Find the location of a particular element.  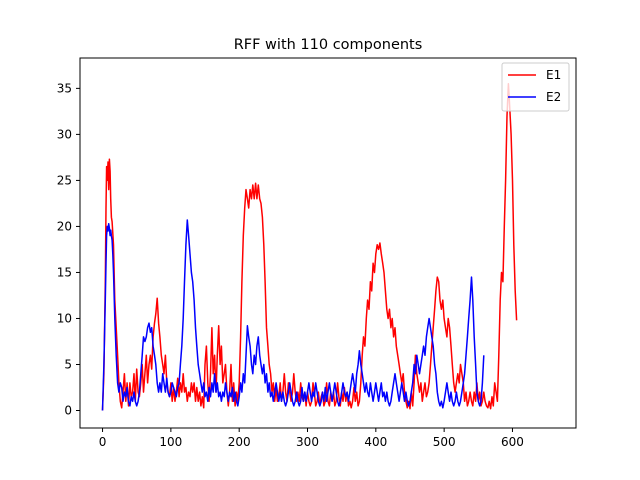

y-tick-label: 20 is located at coordinates (64, 226).